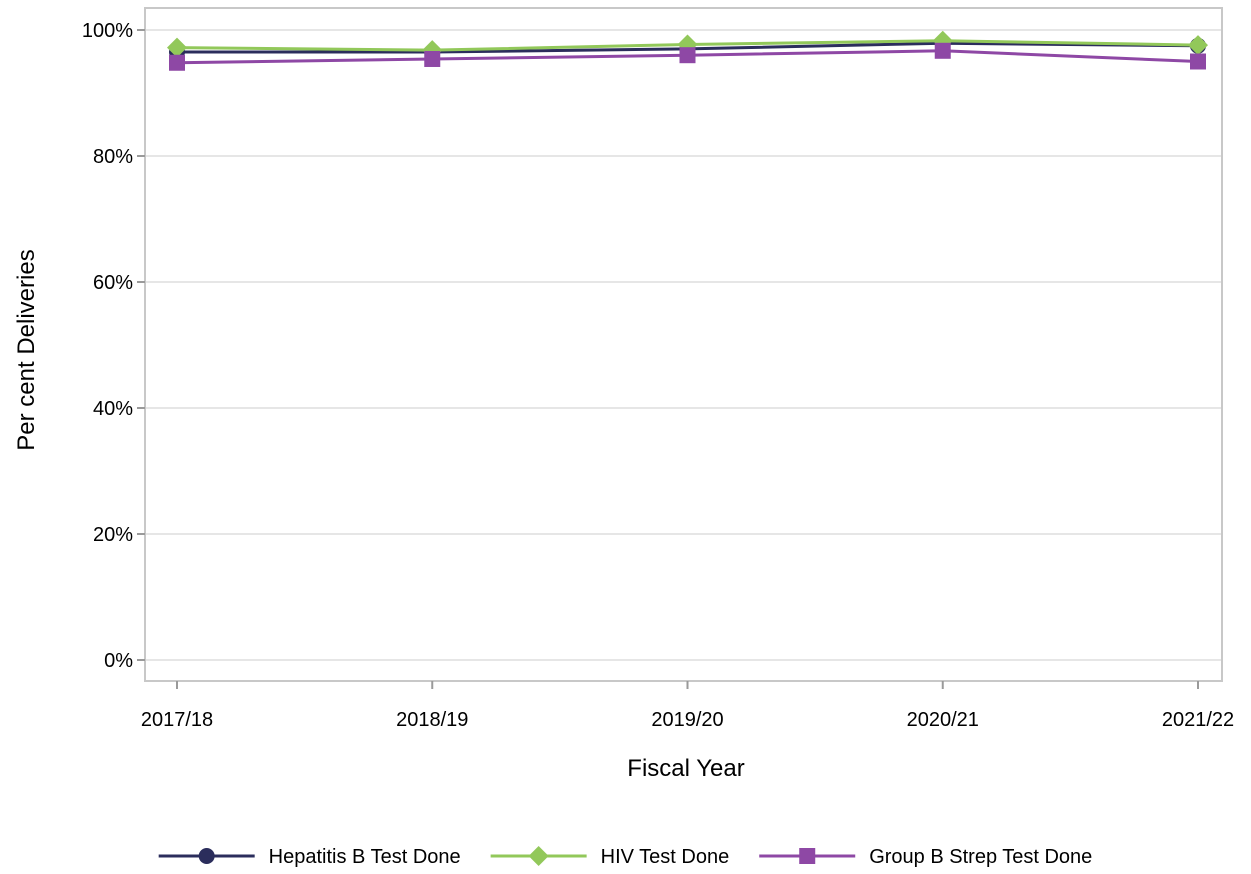 Image resolution: width=1251 pixels, height=874 pixels. Describe the element at coordinates (943, 720) in the screenshot. I see `x-tick-label: 2020/21` at that location.